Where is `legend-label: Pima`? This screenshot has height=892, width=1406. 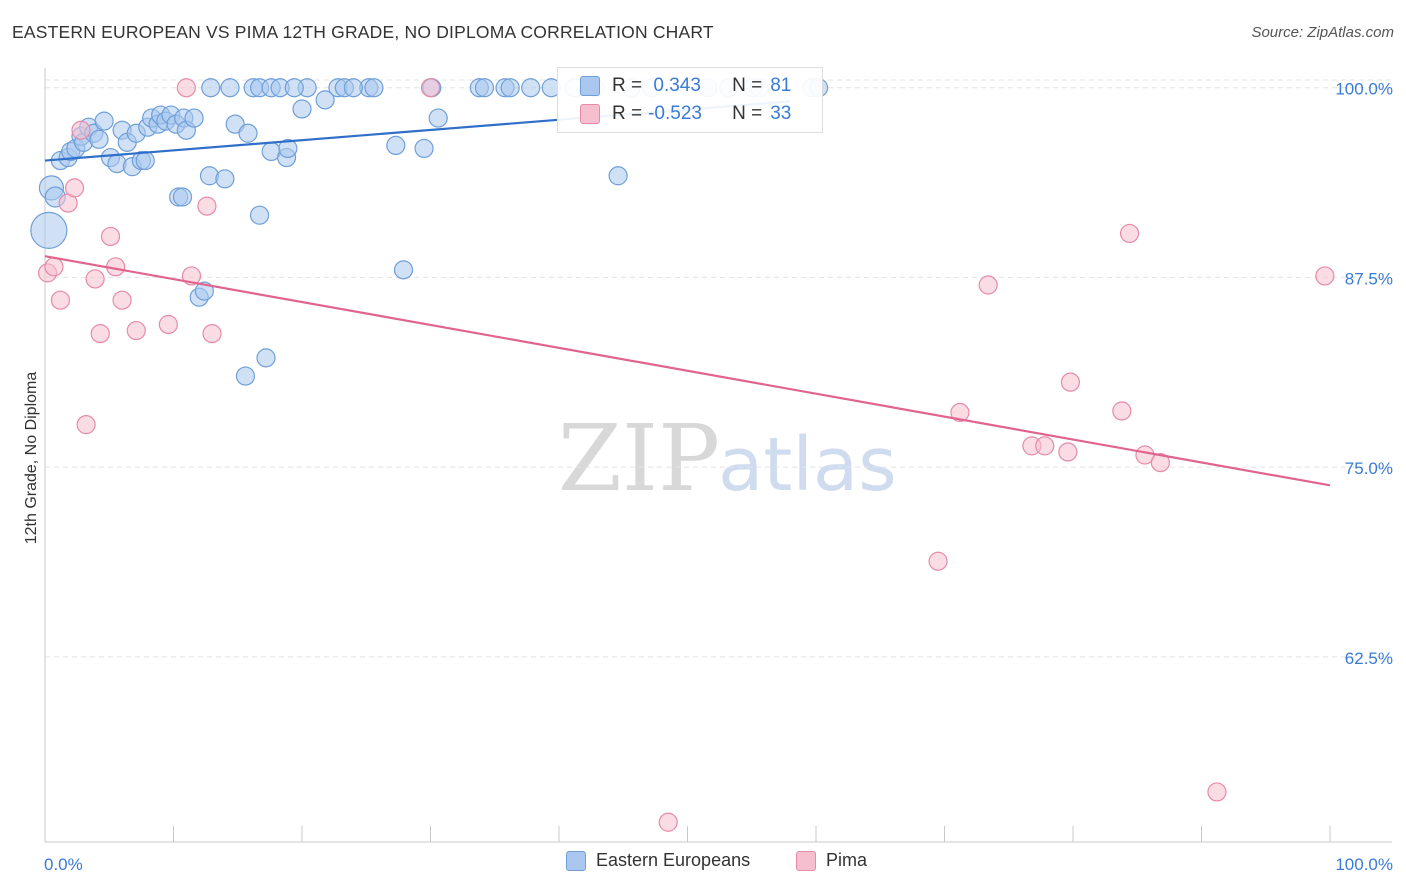
legend-label: Pima is located at coordinates (847, 860).